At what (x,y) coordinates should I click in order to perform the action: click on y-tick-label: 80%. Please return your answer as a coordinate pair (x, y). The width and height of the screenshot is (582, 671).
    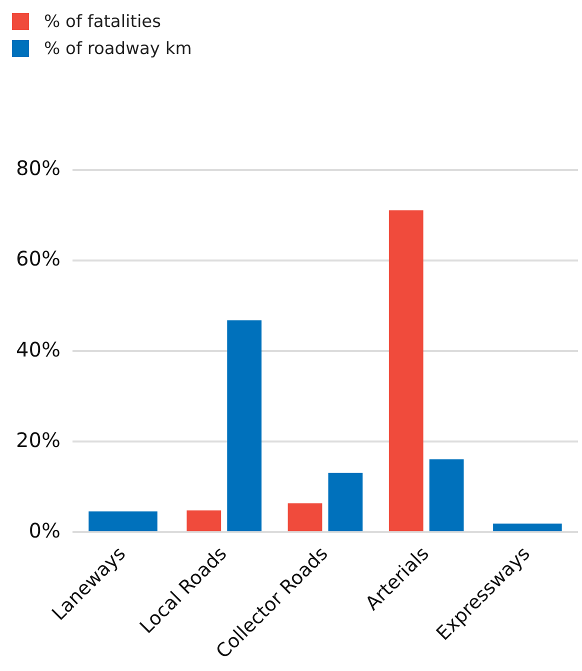
    Looking at the image, I should click on (38, 168).